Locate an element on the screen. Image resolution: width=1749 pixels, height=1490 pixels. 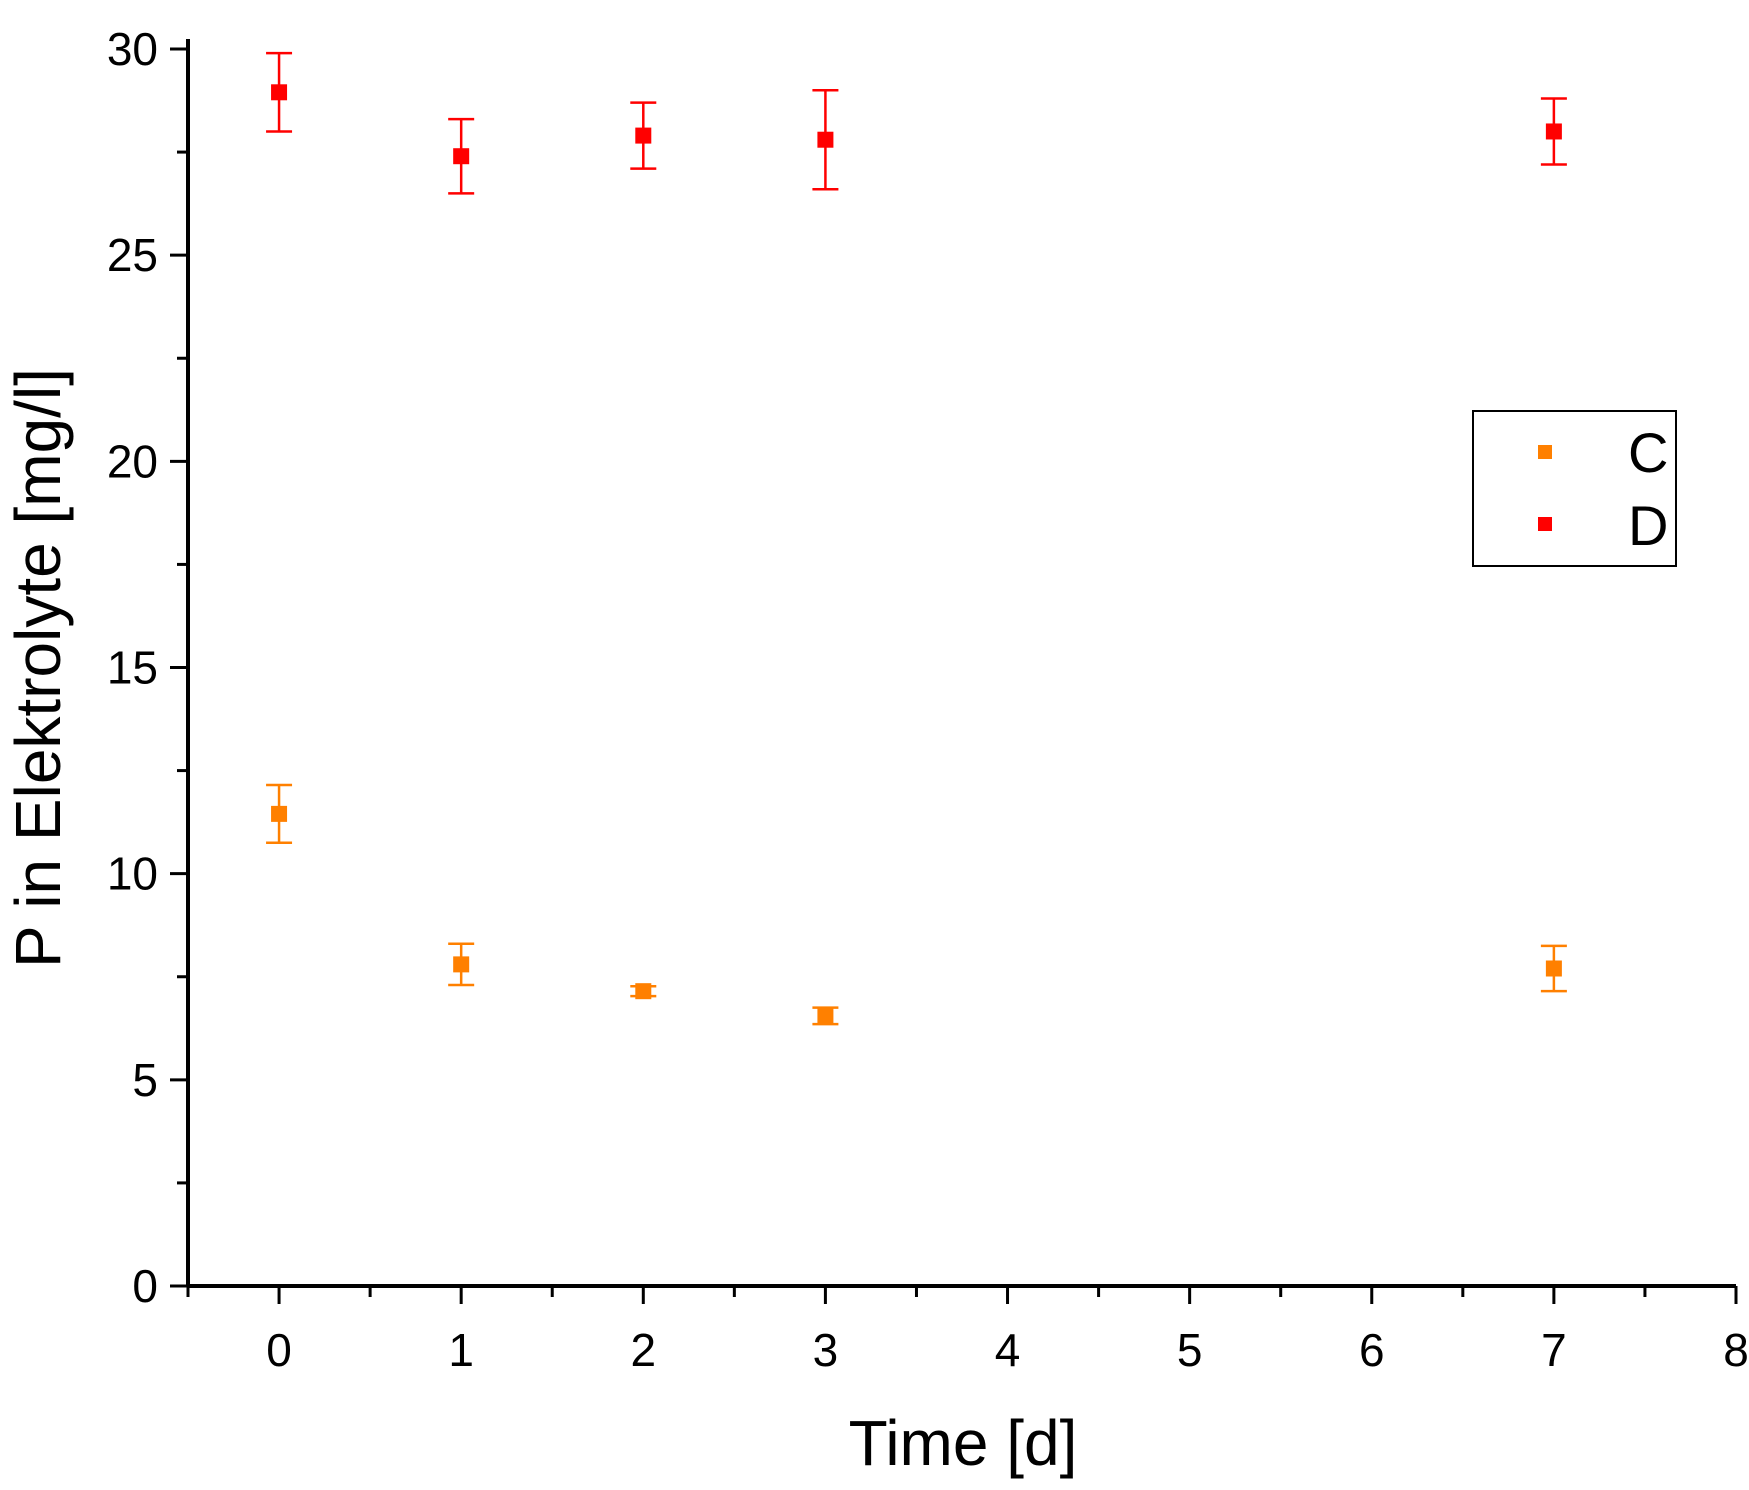
legend-marker-c is located at coordinates (1545, 452).